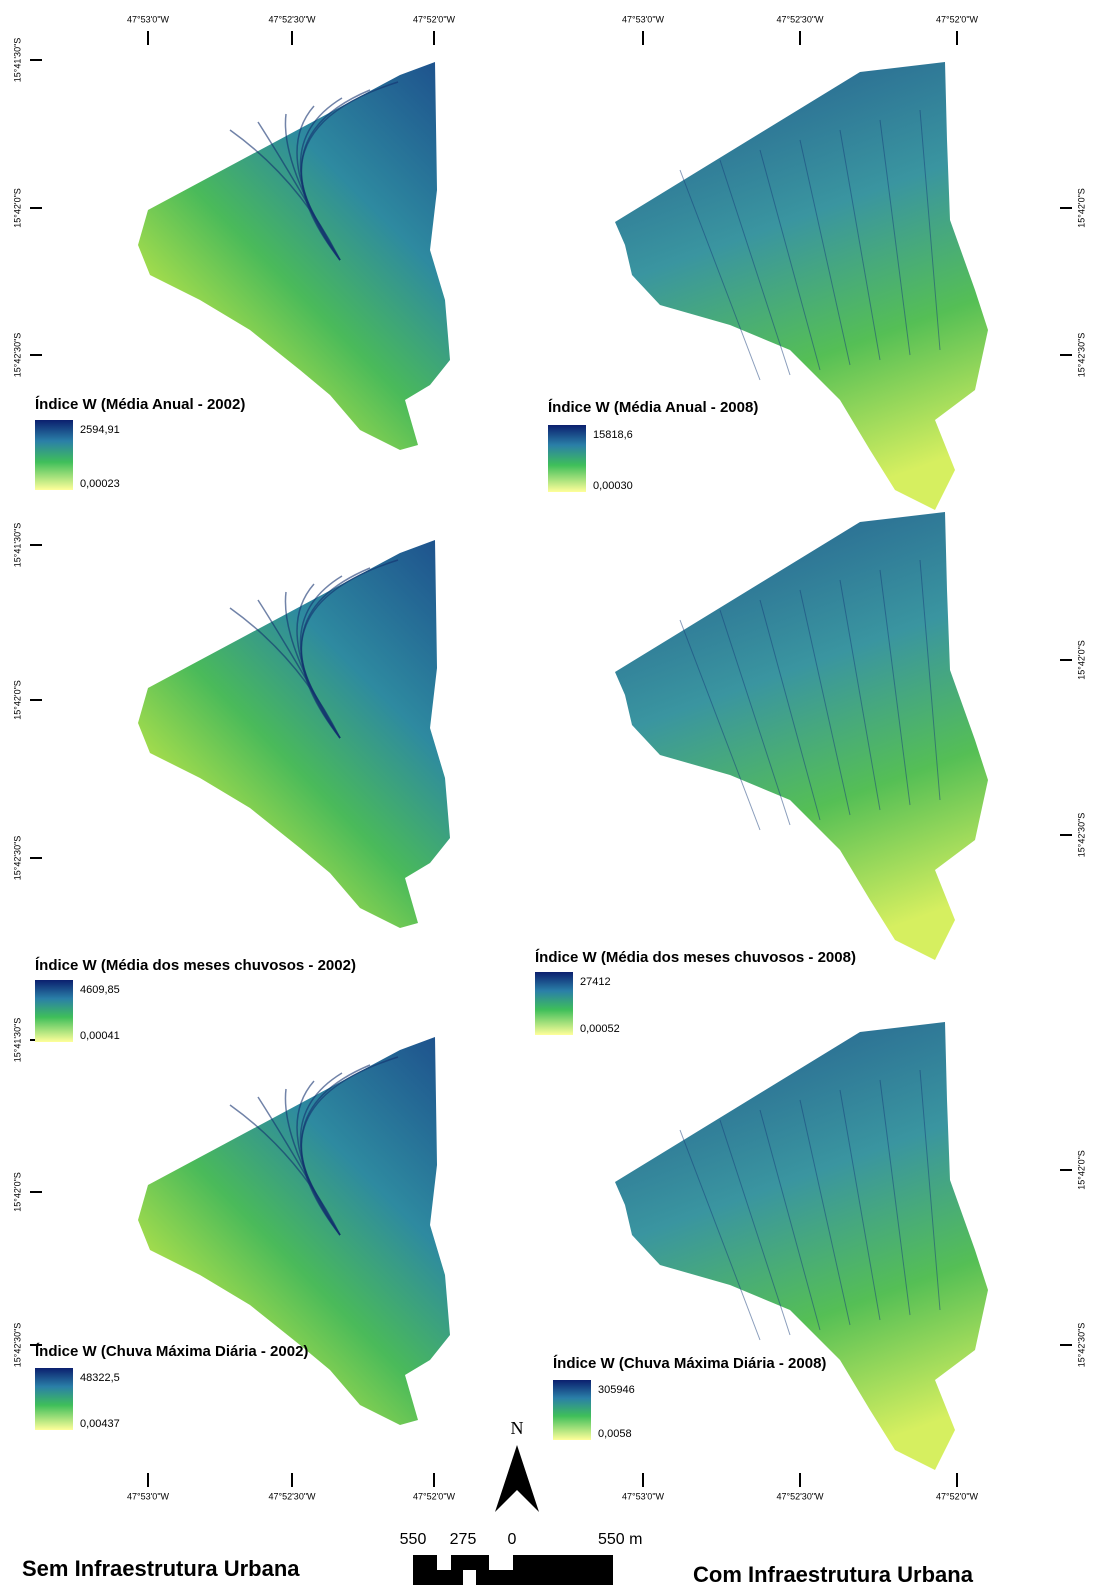  What do you see at coordinates (833, 1573) in the screenshot?
I see `caption: Com Infraestrutura Urbana` at bounding box center [833, 1573].